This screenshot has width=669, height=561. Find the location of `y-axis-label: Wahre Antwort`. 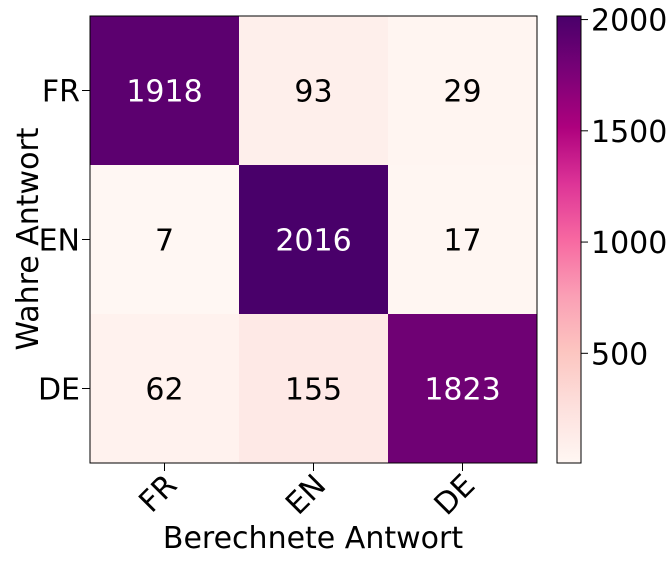

y-axis-label: Wahre Antwort is located at coordinates (28, 238).